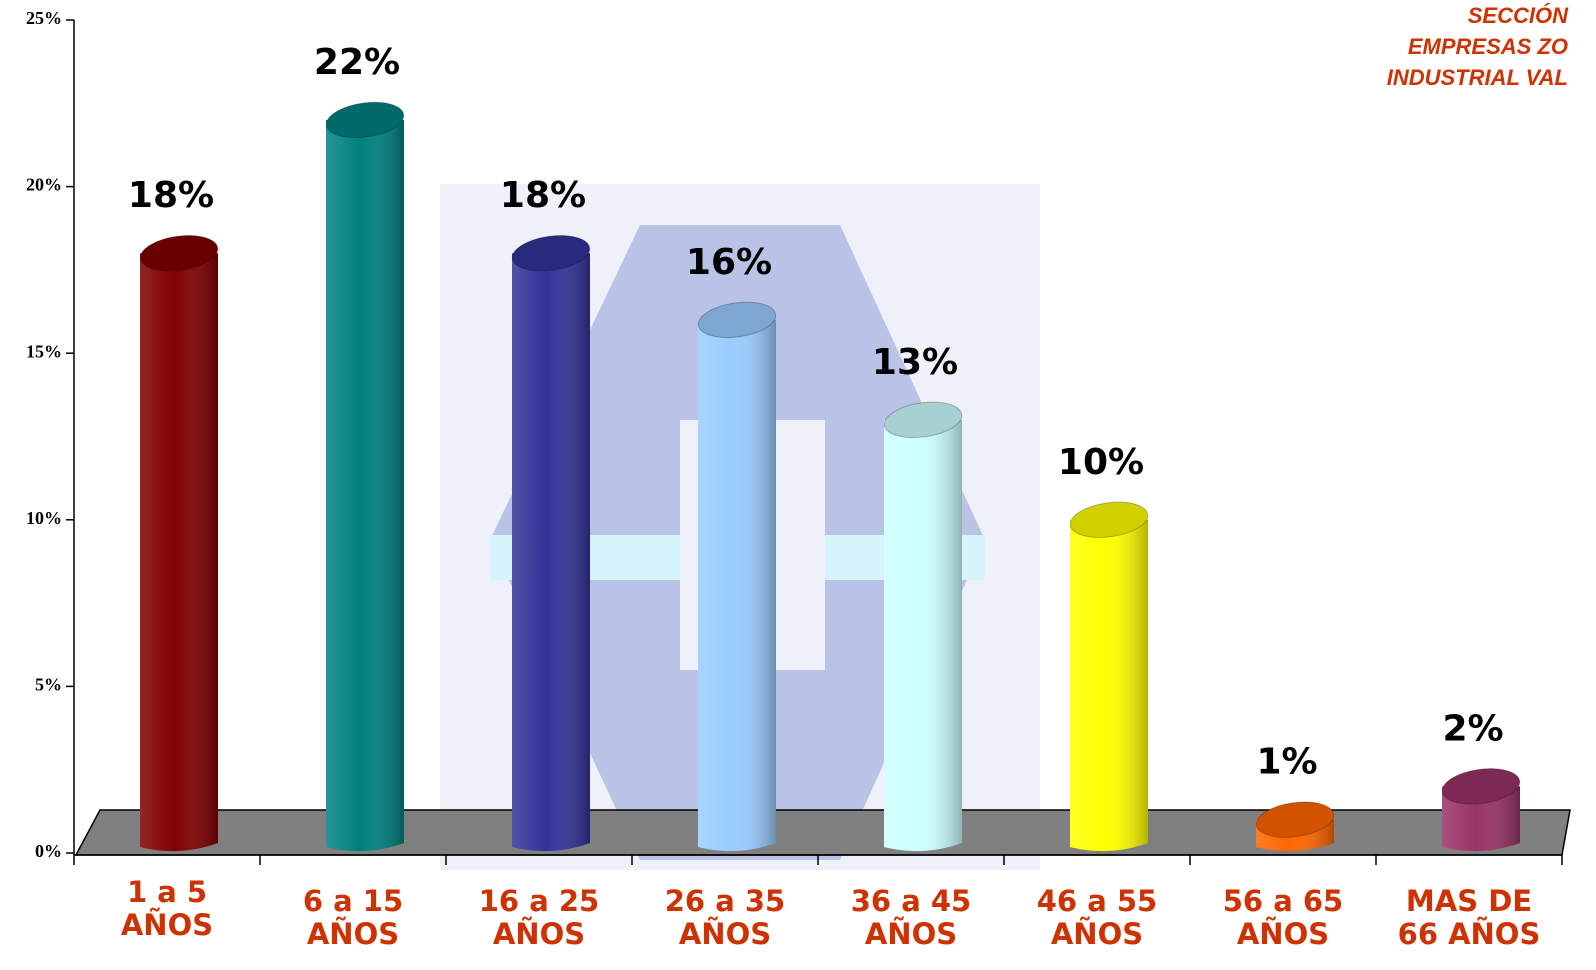 Image resolution: width=1596 pixels, height=970 pixels. Describe the element at coordinates (44, 351) in the screenshot. I see `y-tick-label: 15%` at that location.